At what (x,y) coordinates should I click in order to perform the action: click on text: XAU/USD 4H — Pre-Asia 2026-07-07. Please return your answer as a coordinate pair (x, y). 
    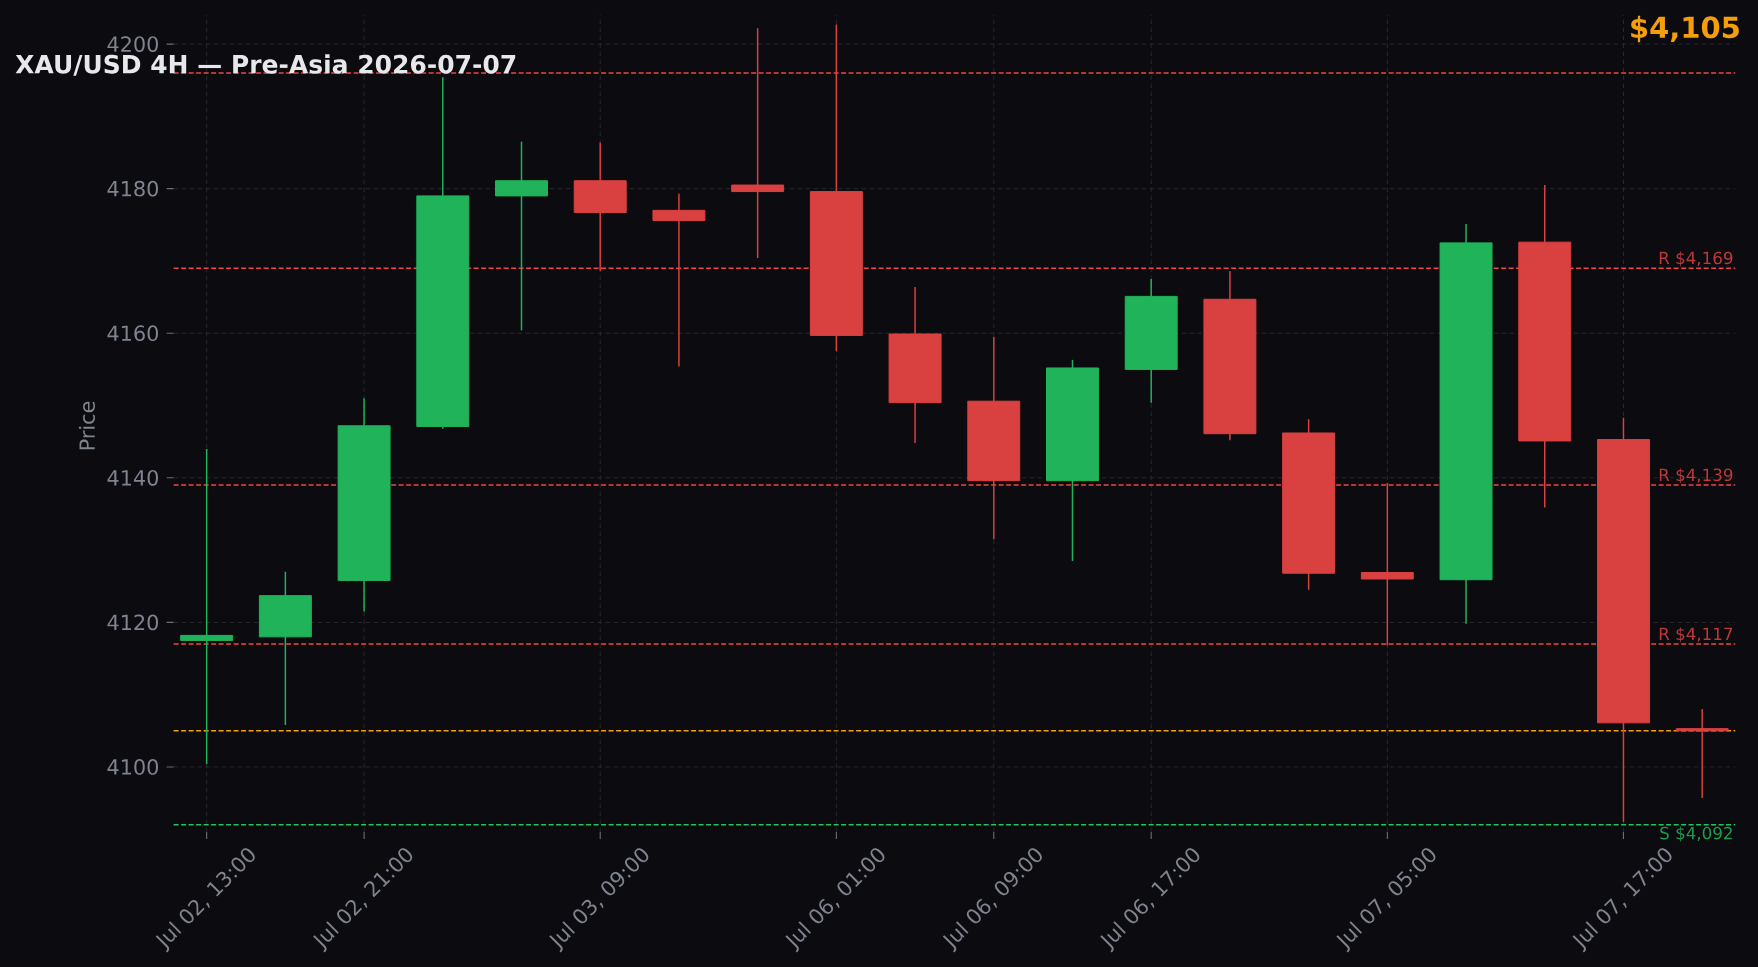
    Looking at the image, I should click on (265, 65).